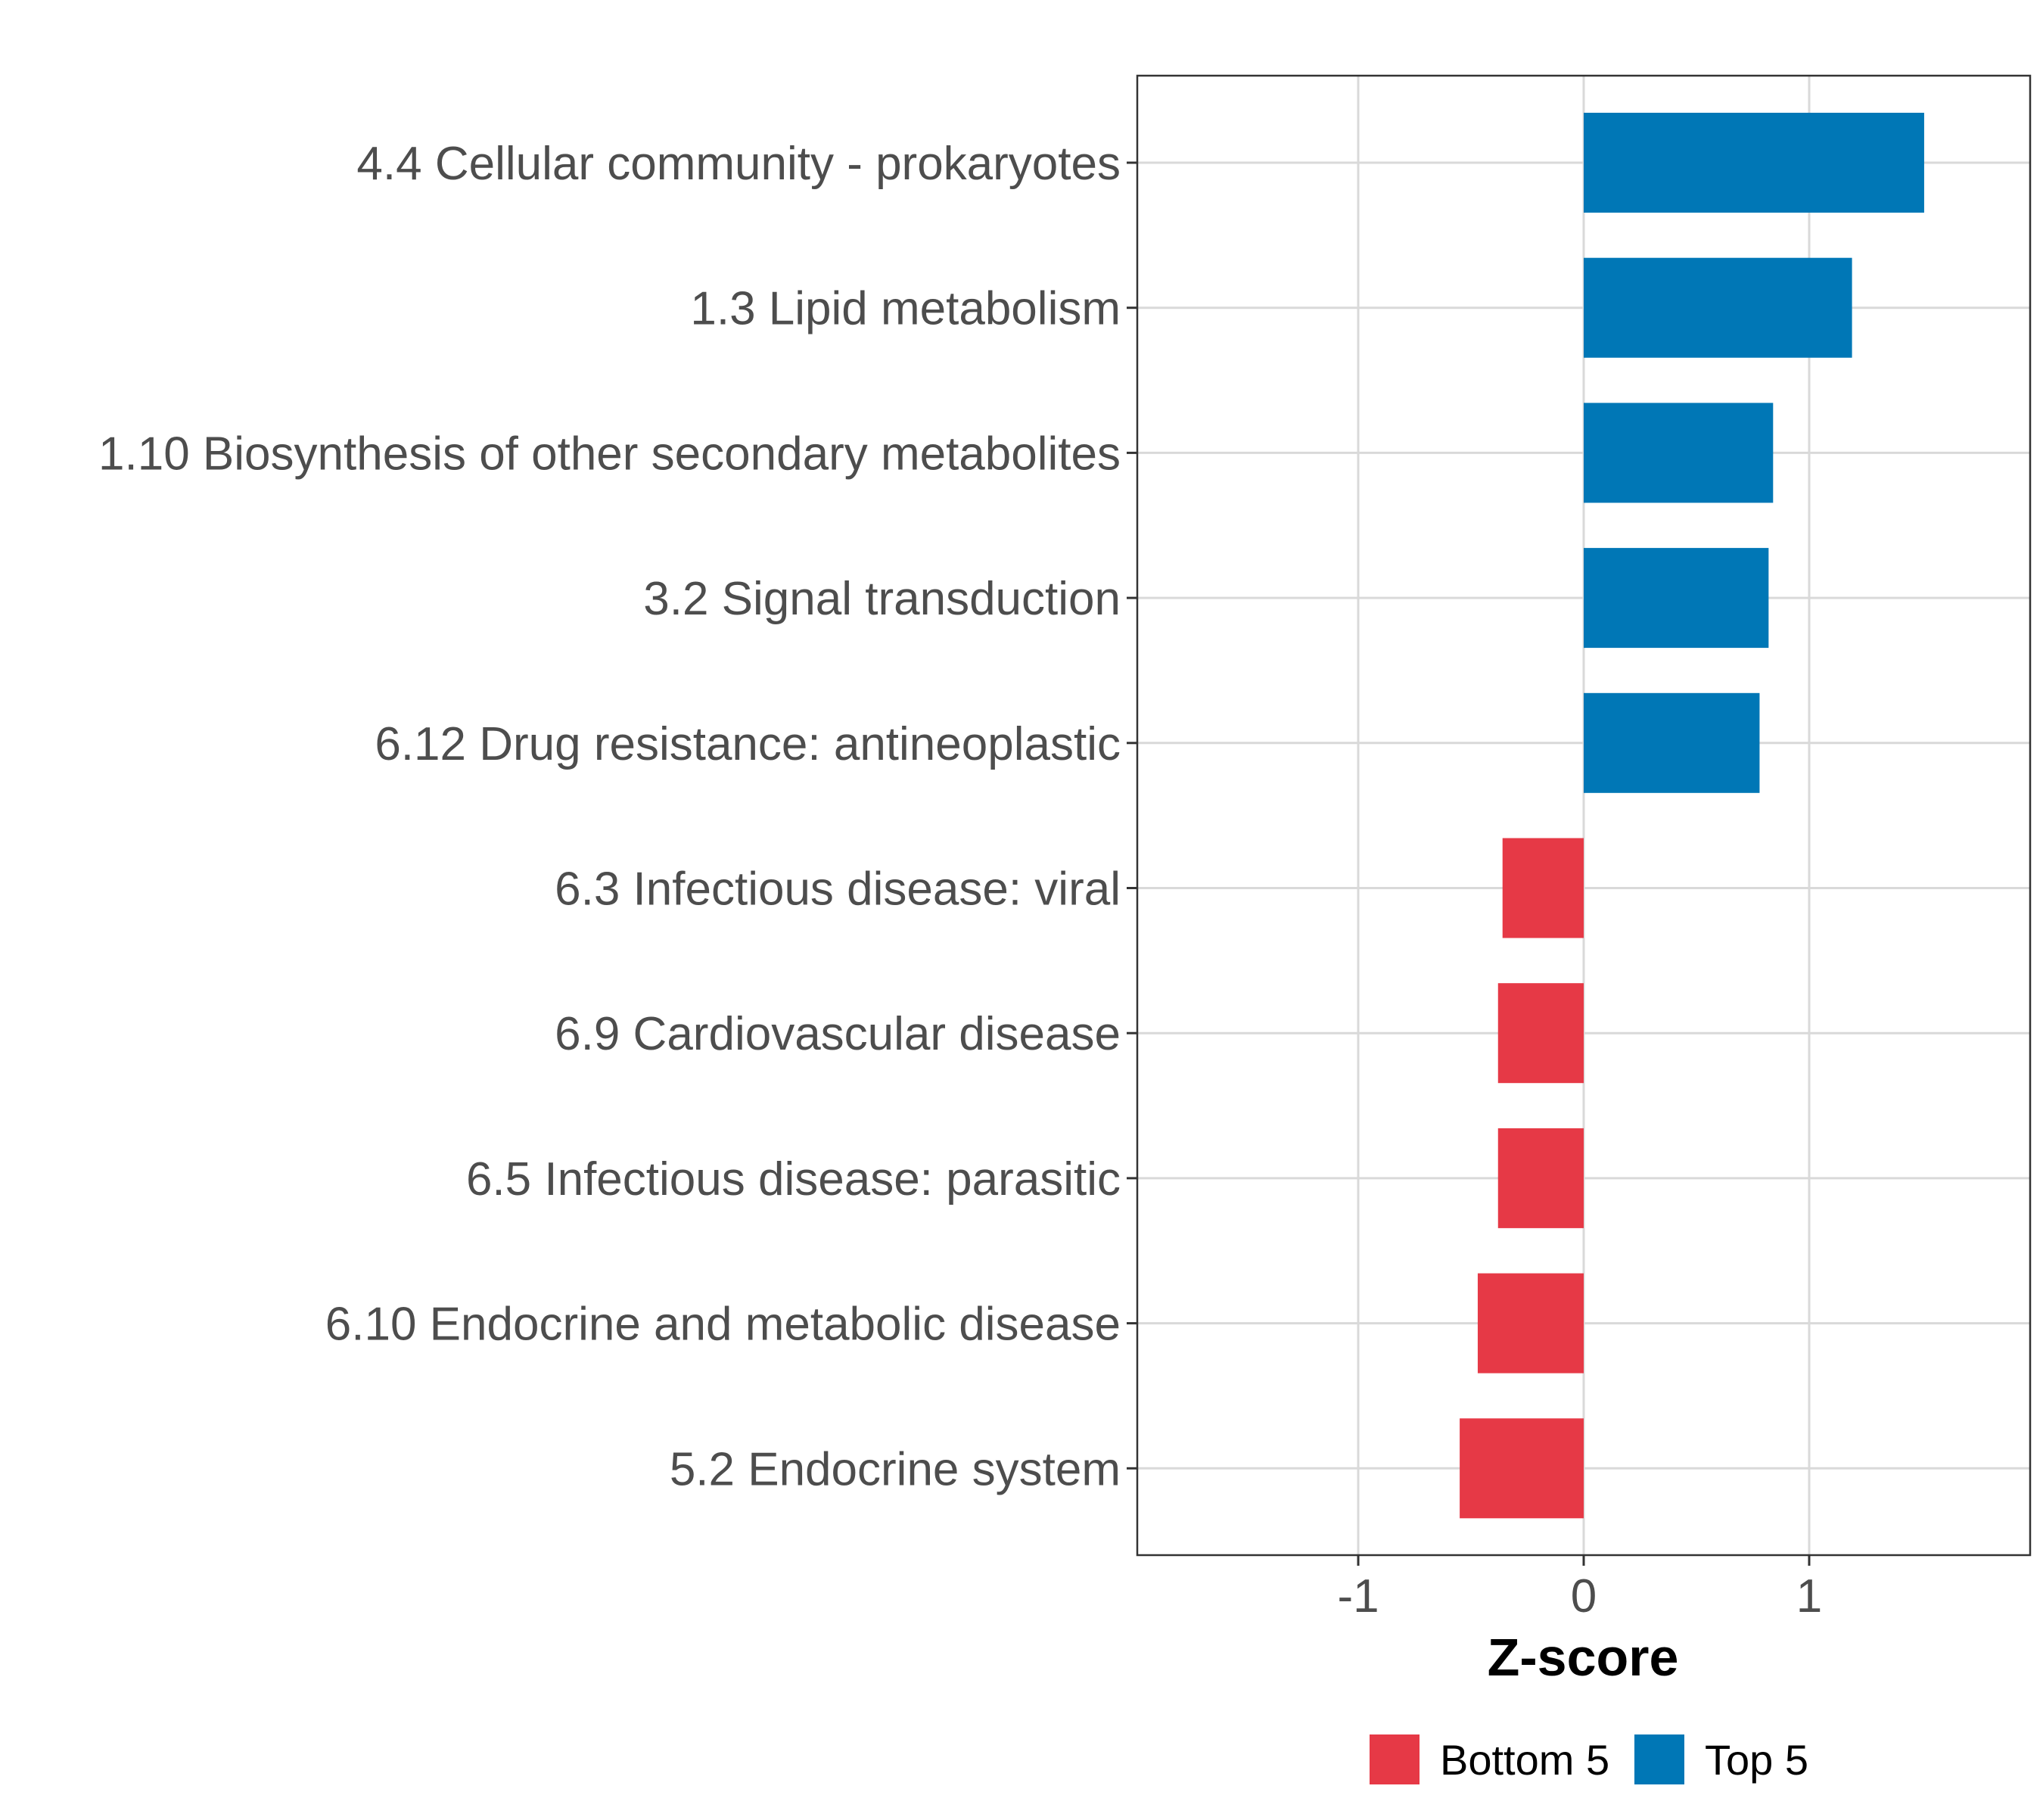  I want to click on x-axis-ticks: -1 0 1, so click(1580, 1589).